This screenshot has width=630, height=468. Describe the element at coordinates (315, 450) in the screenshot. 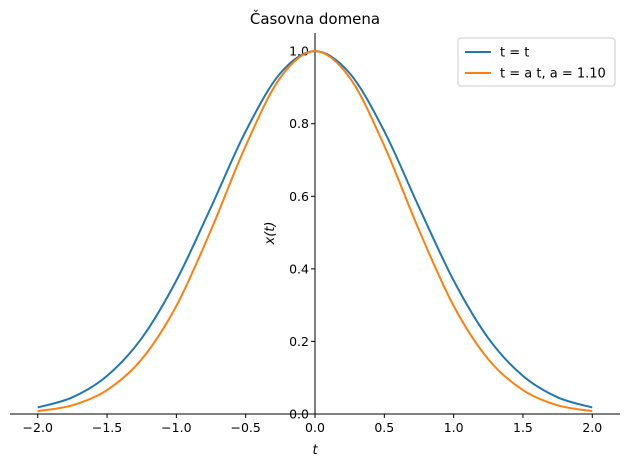

I see `x-axis-label: t` at that location.